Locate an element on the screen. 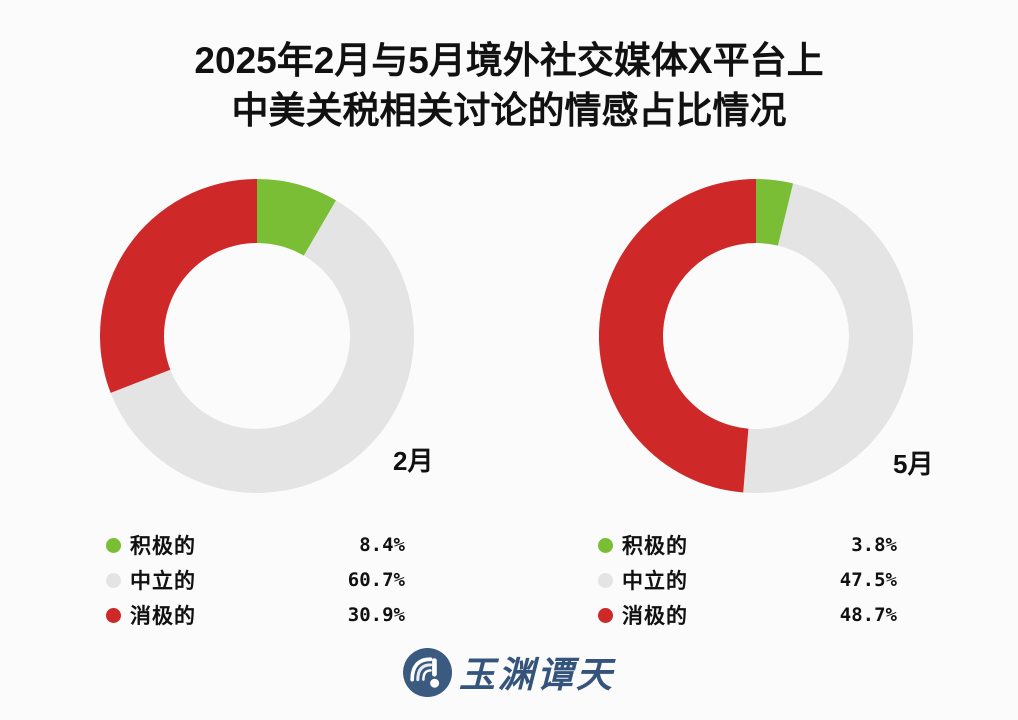  legend-percent: 8.4% is located at coordinates (382, 545).